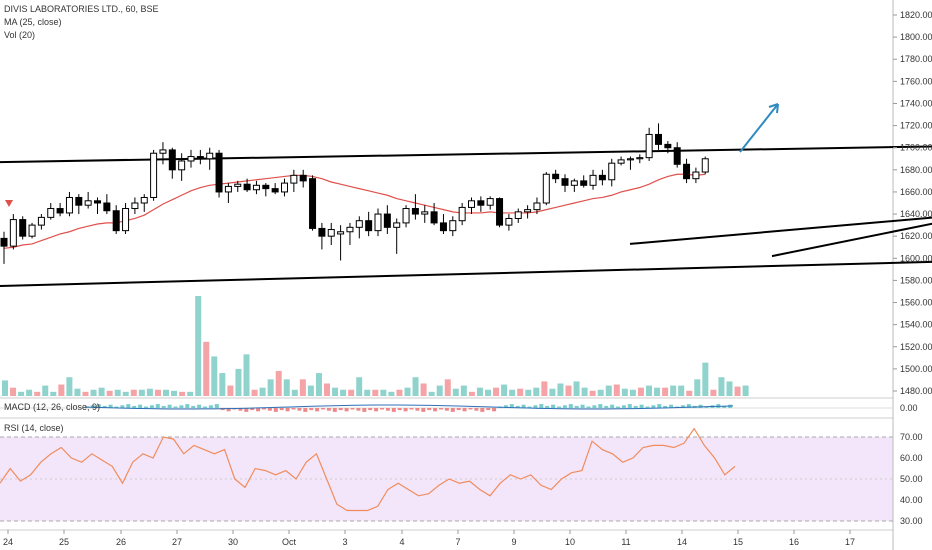 This screenshot has height=550, width=932. I want to click on ma-legend: MA (25, close), so click(33, 22).